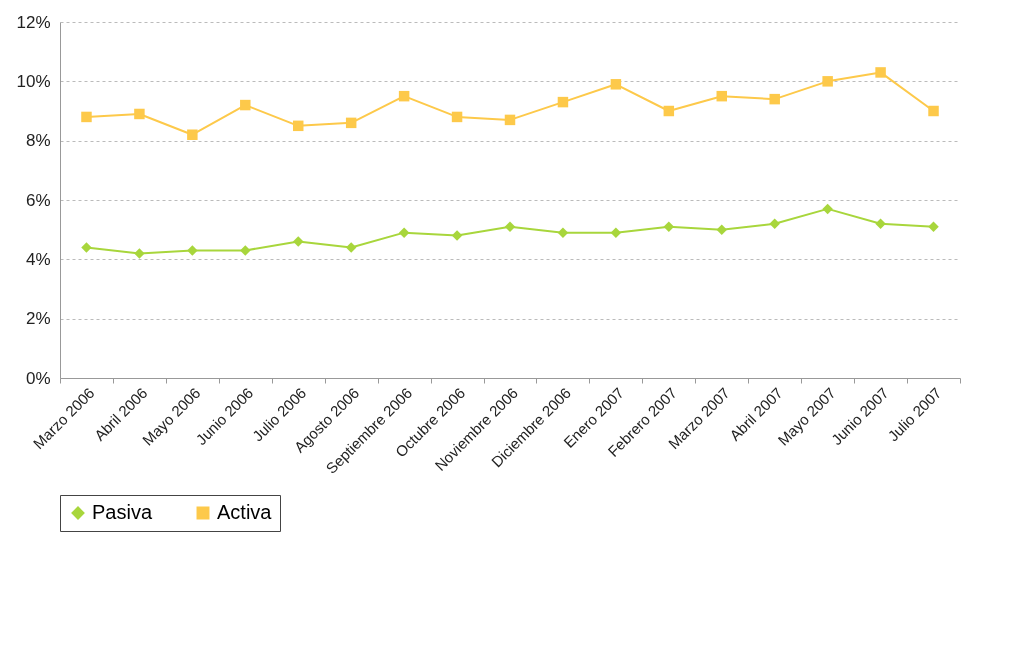 The image size is (1035, 652). I want to click on y-tick-label: 6%, so click(38, 200).